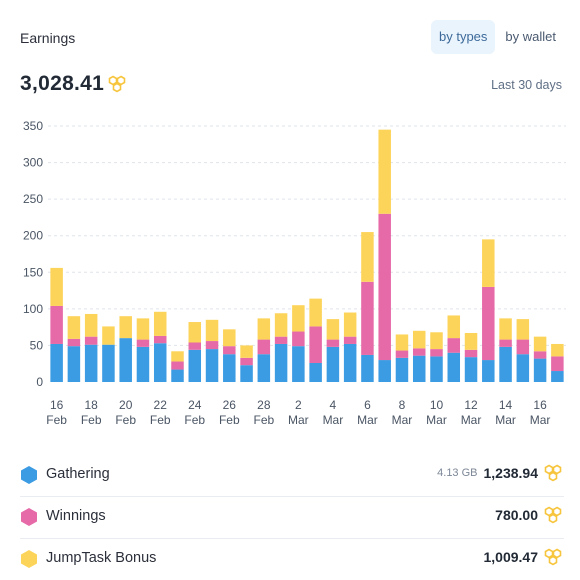 This screenshot has height=580, width=580. I want to click on legend-label: Winnings, so click(76, 516).